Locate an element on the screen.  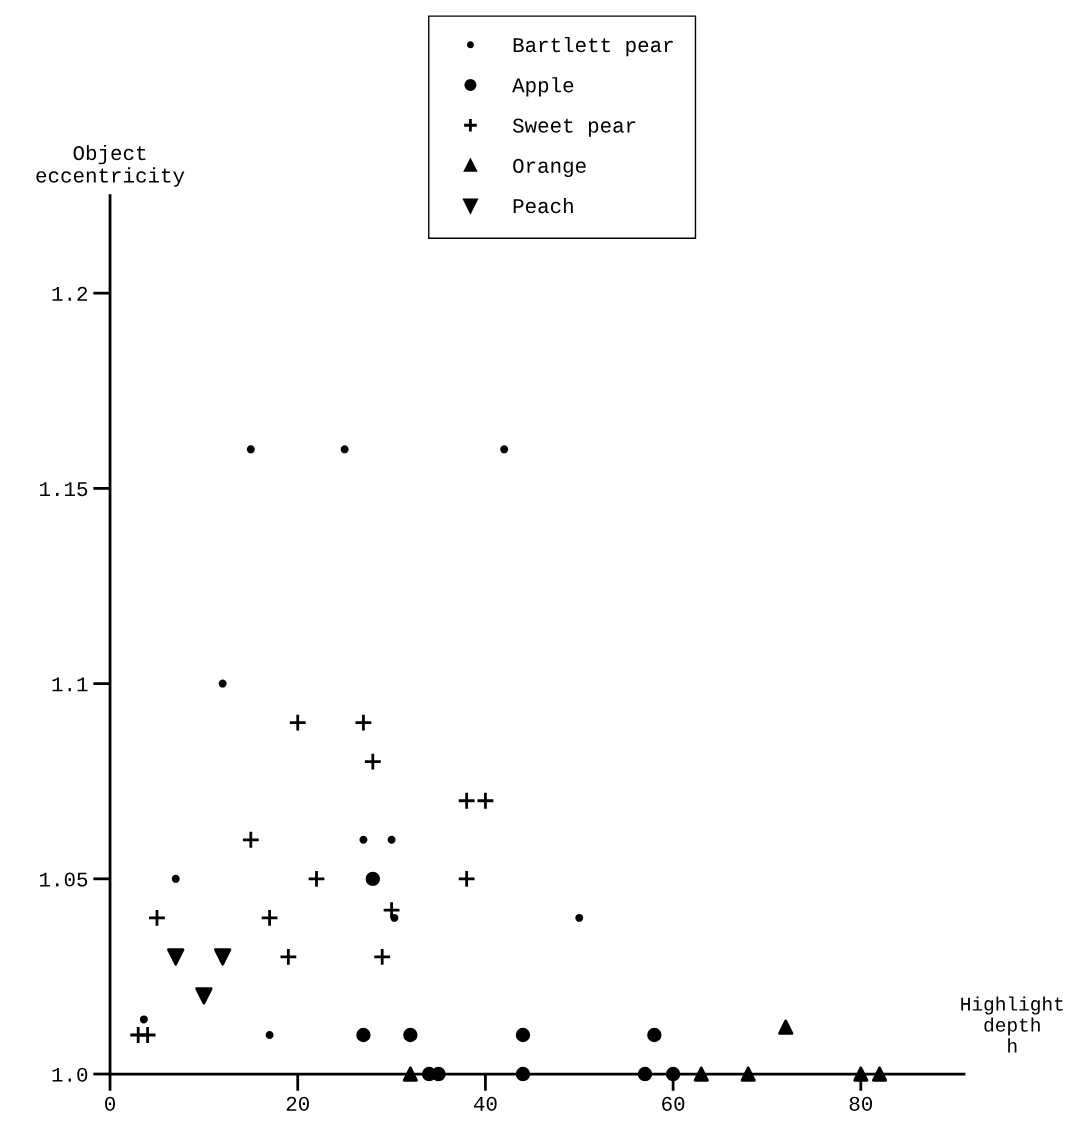
x-tick-label: 60 is located at coordinates (673, 1103).